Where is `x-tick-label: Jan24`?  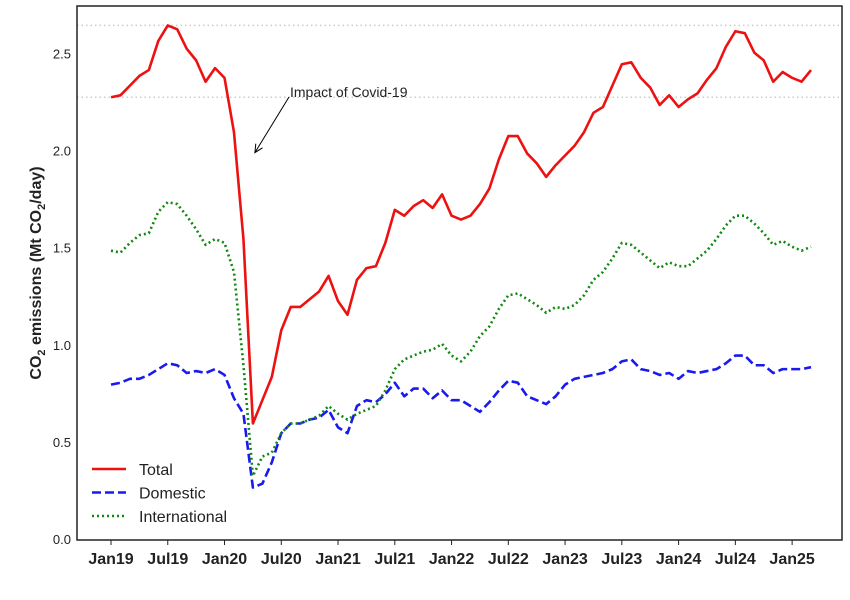
x-tick-label: Jan24 is located at coordinates (678, 559).